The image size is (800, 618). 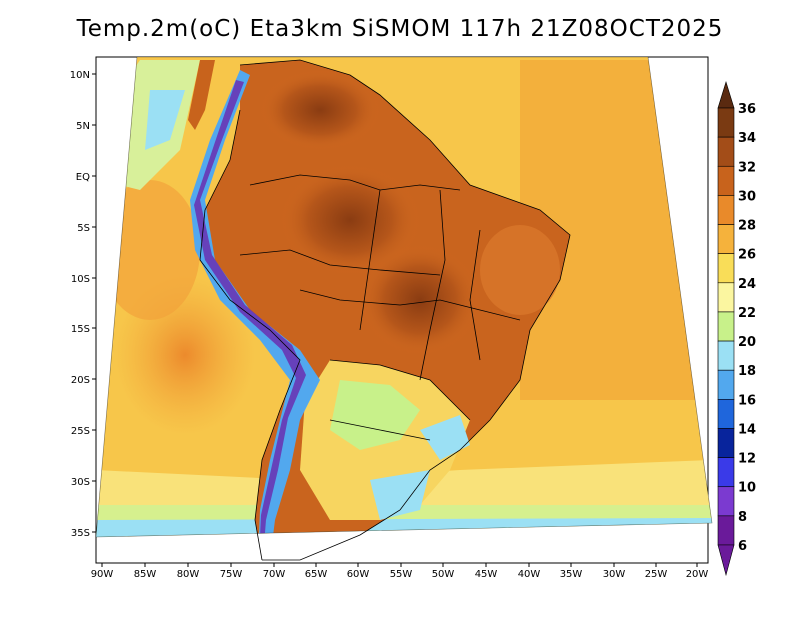 I want to click on lat-label: EQ, so click(x=83, y=177).